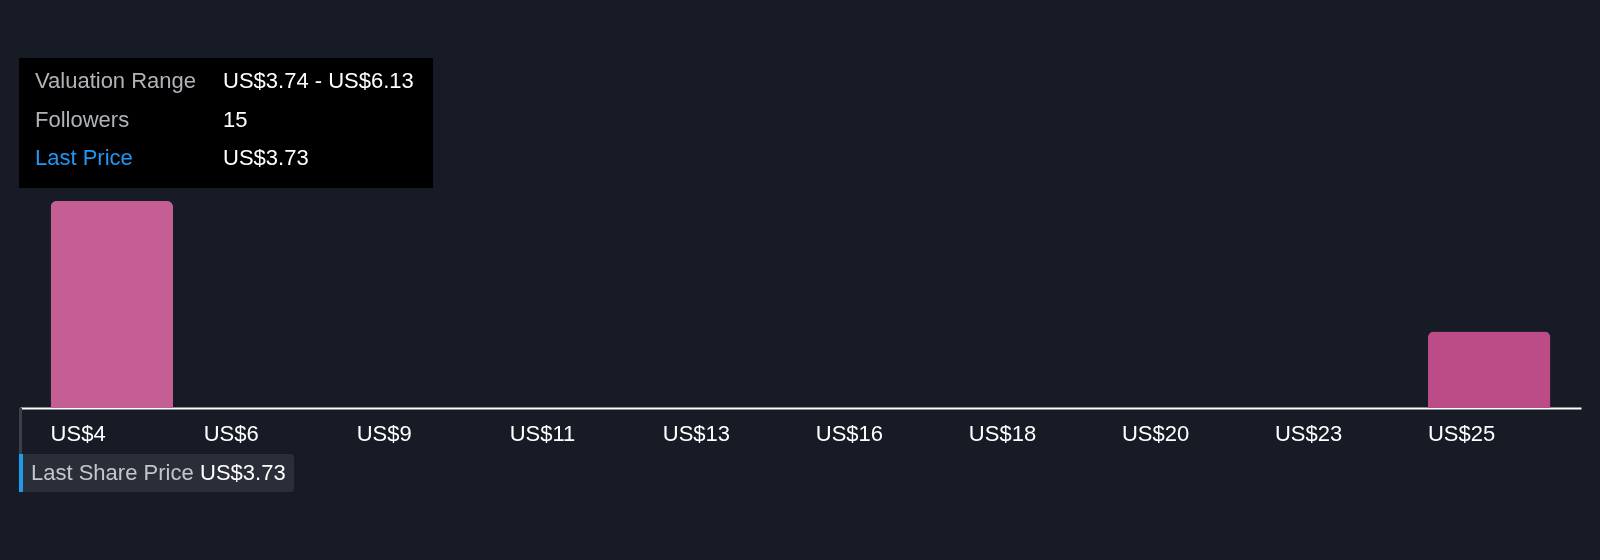  What do you see at coordinates (235, 119) in the screenshot?
I see `text: 15` at bounding box center [235, 119].